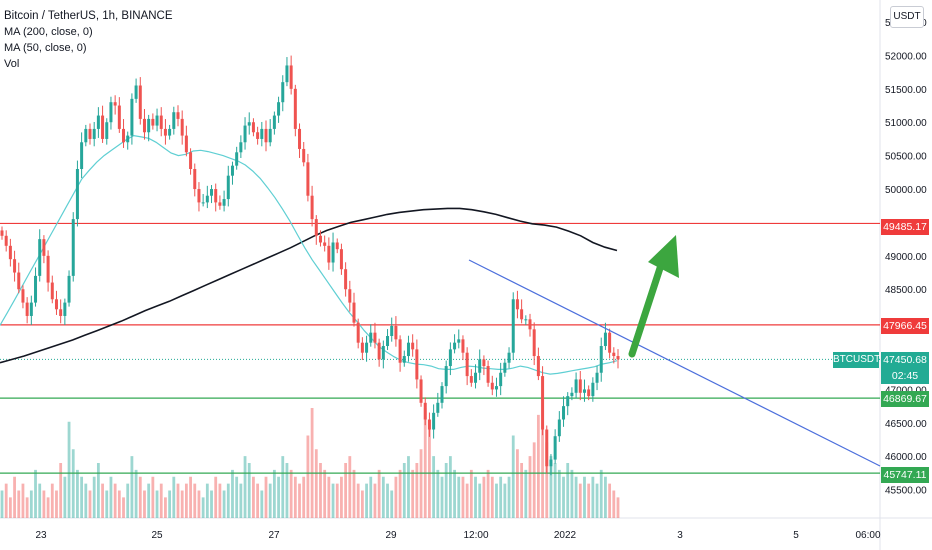 Image resolution: width=932 pixels, height=550 pixels. I want to click on x-tick-label: 3, so click(680, 535).